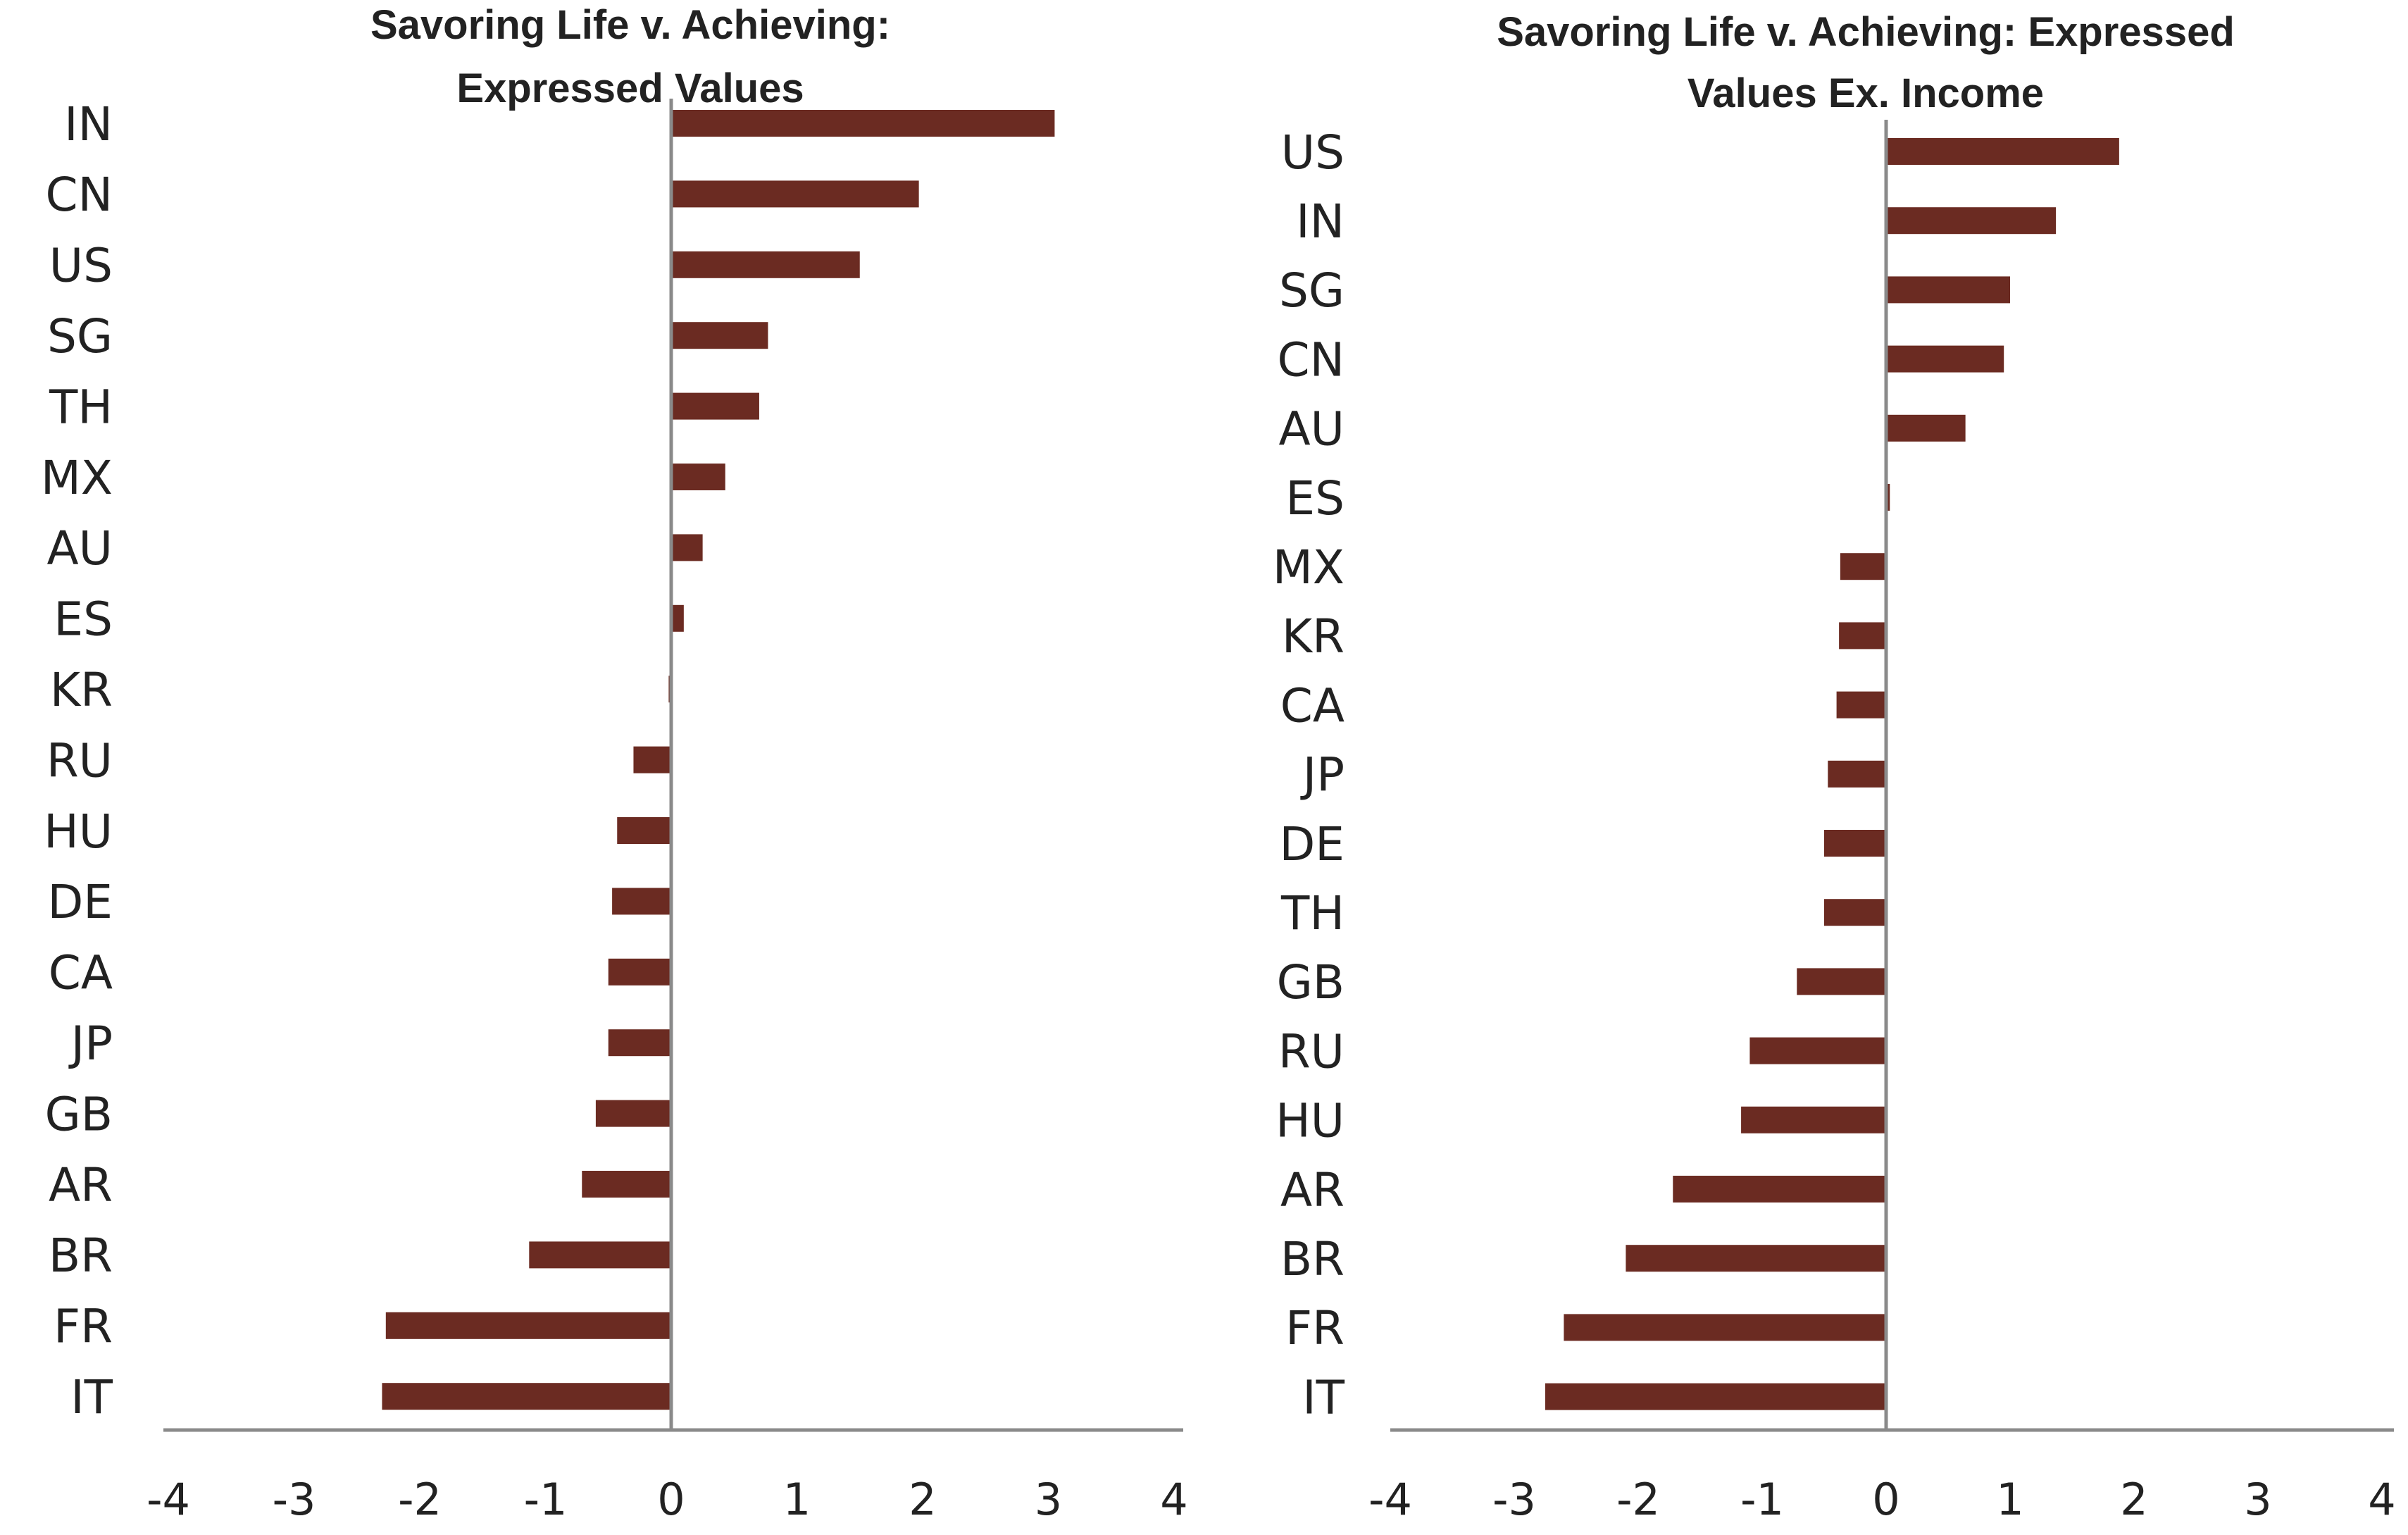 This screenshot has width=2408, height=1535. I want to click on chart-title-line: Expressed Values, so click(630, 88).